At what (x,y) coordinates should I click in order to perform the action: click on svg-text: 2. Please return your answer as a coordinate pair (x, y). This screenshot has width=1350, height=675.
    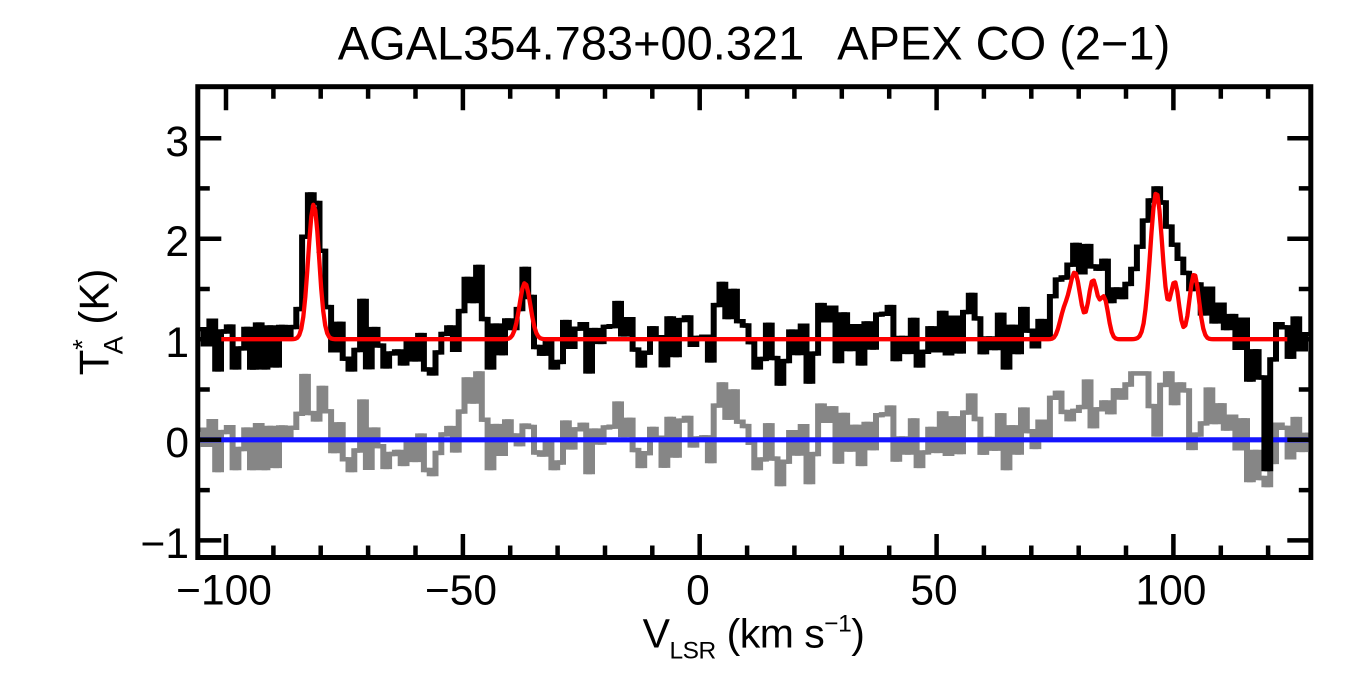
    Looking at the image, I should click on (177, 242).